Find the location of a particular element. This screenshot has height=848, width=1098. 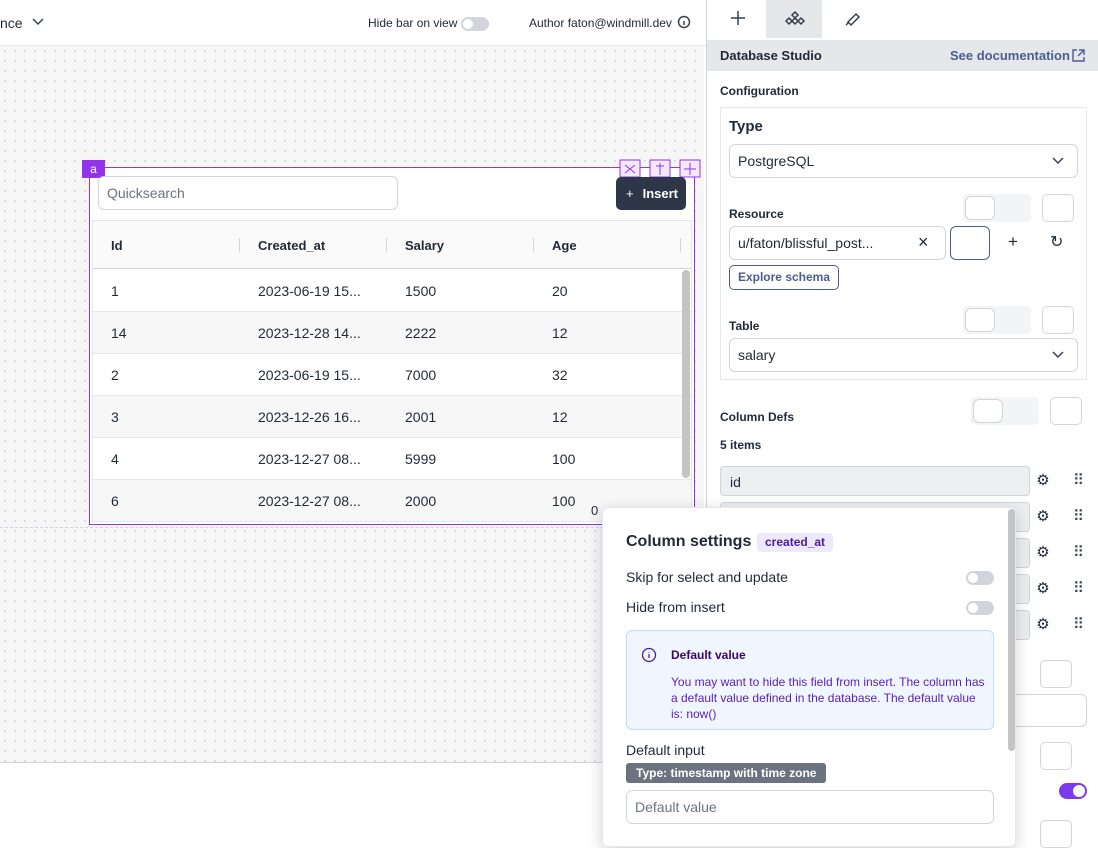

column-item: id is located at coordinates (875, 481).